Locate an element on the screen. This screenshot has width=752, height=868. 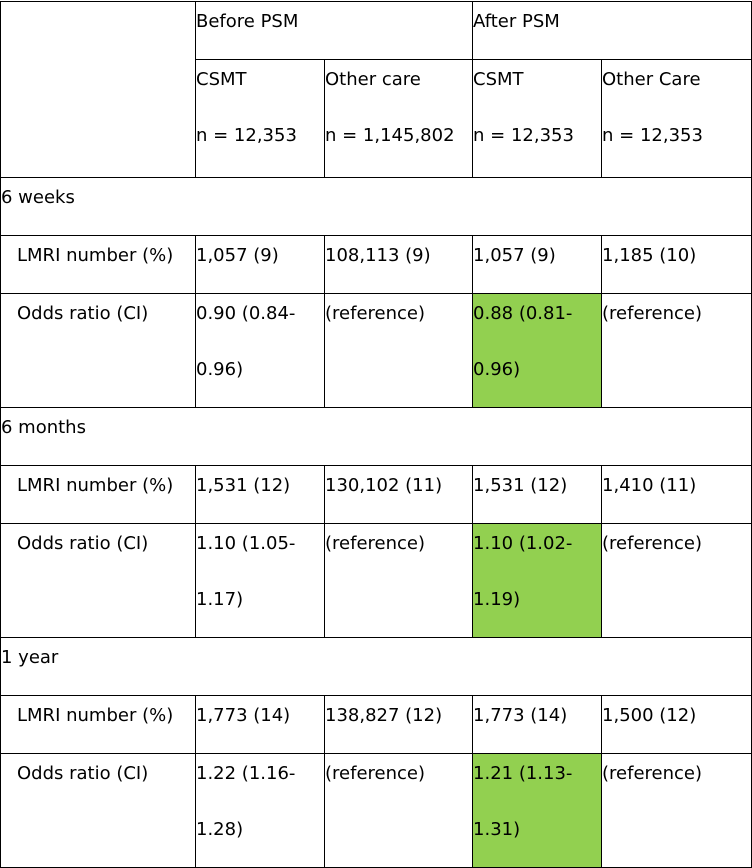
section-title: 6 months is located at coordinates (376, 436).